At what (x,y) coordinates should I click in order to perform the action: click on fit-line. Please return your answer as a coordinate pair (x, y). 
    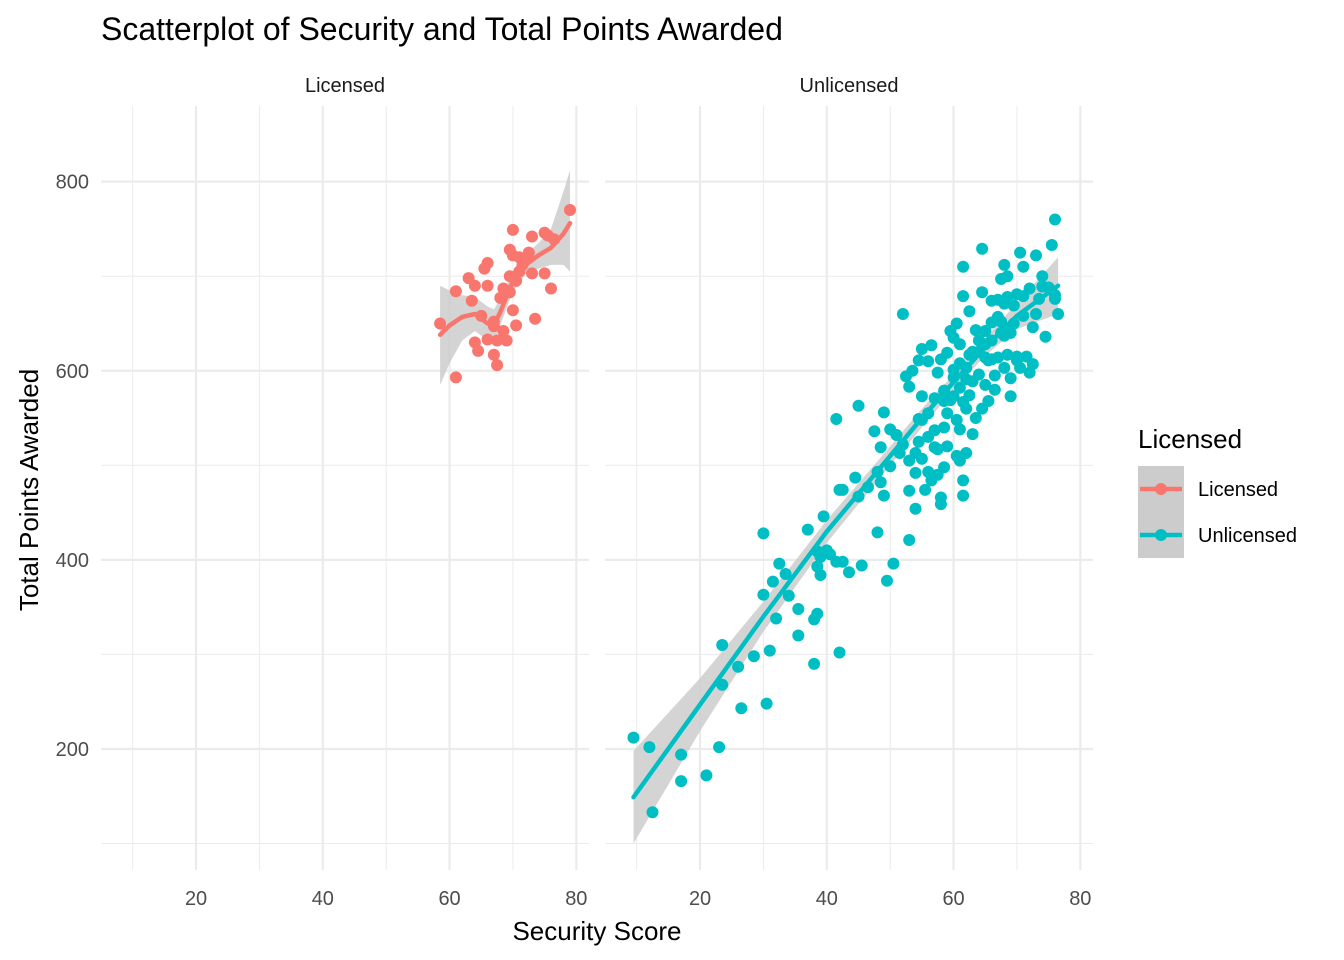
    Looking at the image, I should click on (505, 279).